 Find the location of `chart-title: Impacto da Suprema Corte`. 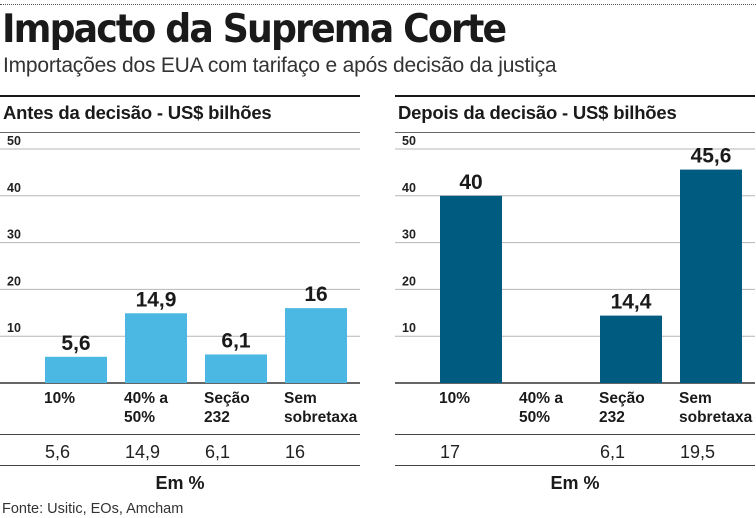

chart-title: Impacto da Suprema Corte is located at coordinates (254, 29).